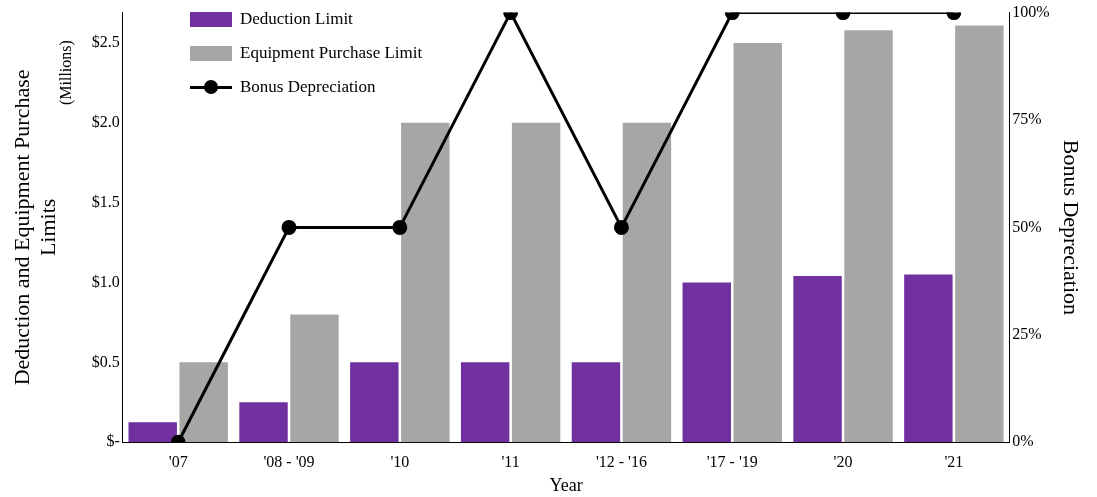 The height and width of the screenshot is (497, 1097). Describe the element at coordinates (732, 461) in the screenshot. I see `x-tick-label: '17 - '19` at that location.